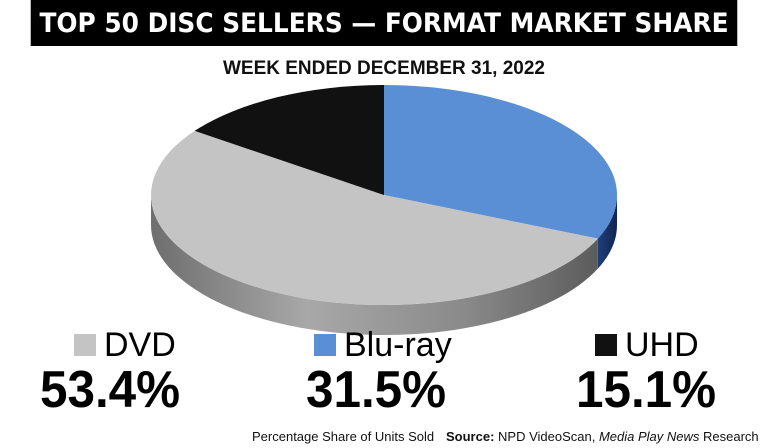  I want to click on legend-item-bluray: Blu-ray, so click(383, 345).